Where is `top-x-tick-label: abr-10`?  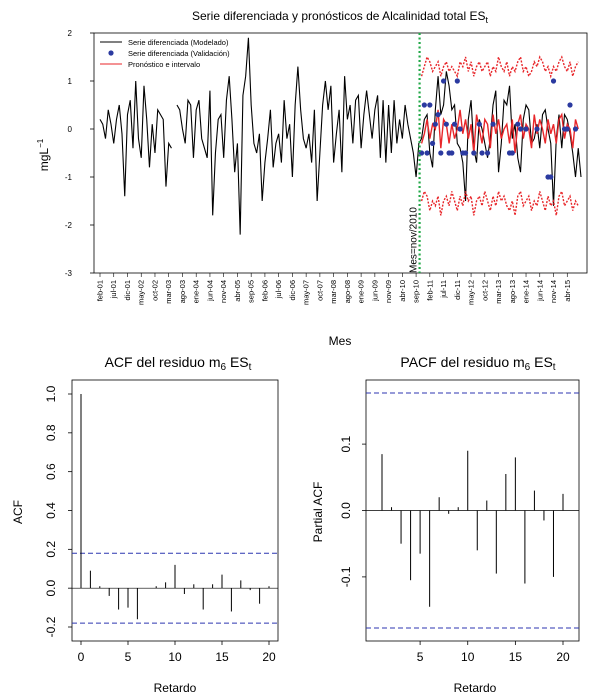 top-x-tick-label: abr-10 is located at coordinates (402, 291).